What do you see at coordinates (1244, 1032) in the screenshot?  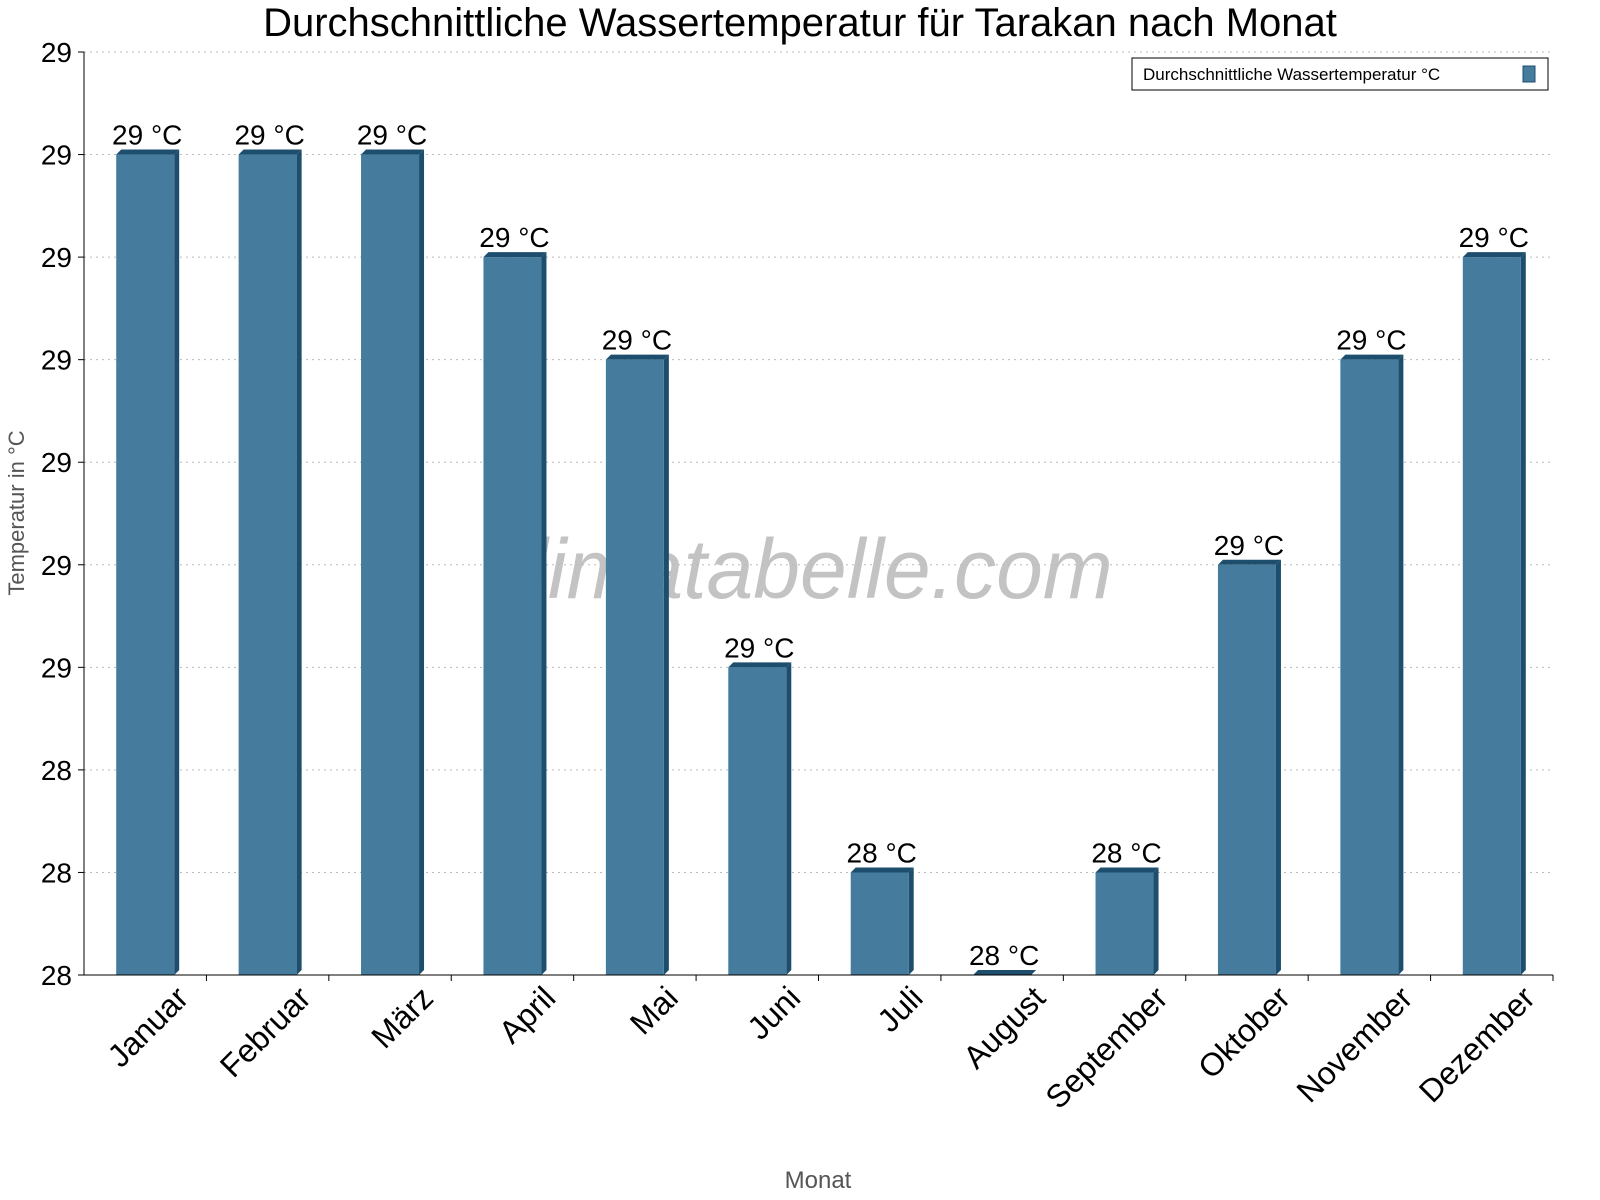 I see `x-tick-label: Oktober` at bounding box center [1244, 1032].